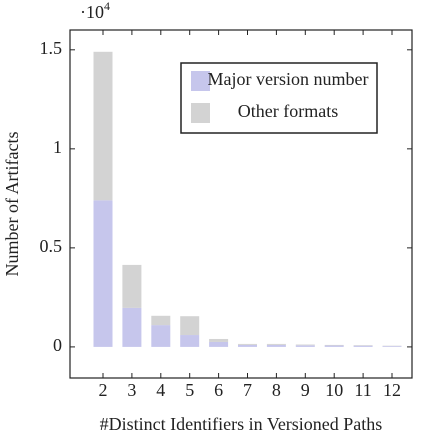 The height and width of the screenshot is (437, 422). What do you see at coordinates (189, 390) in the screenshot?
I see `x-tick-label: 5` at bounding box center [189, 390].